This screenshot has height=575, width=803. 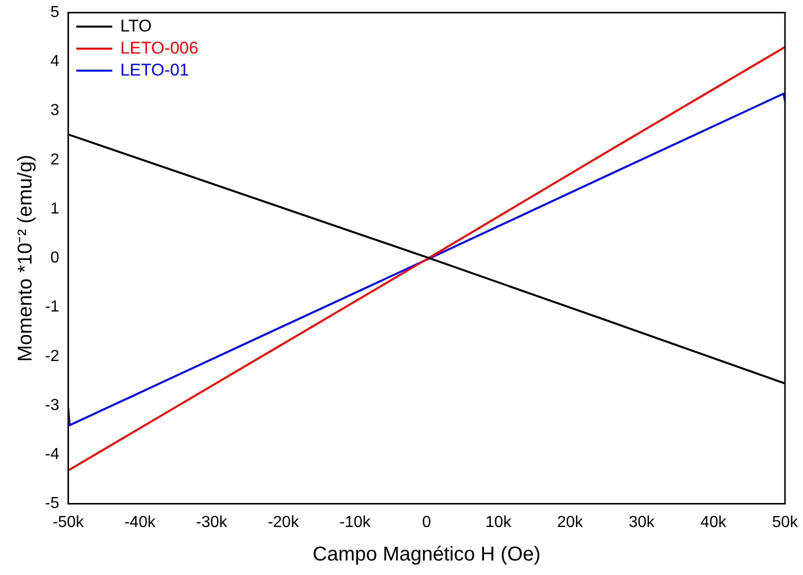 I want to click on y-axis-title: Momento *10⁻² (emu/g), so click(x=25, y=258).